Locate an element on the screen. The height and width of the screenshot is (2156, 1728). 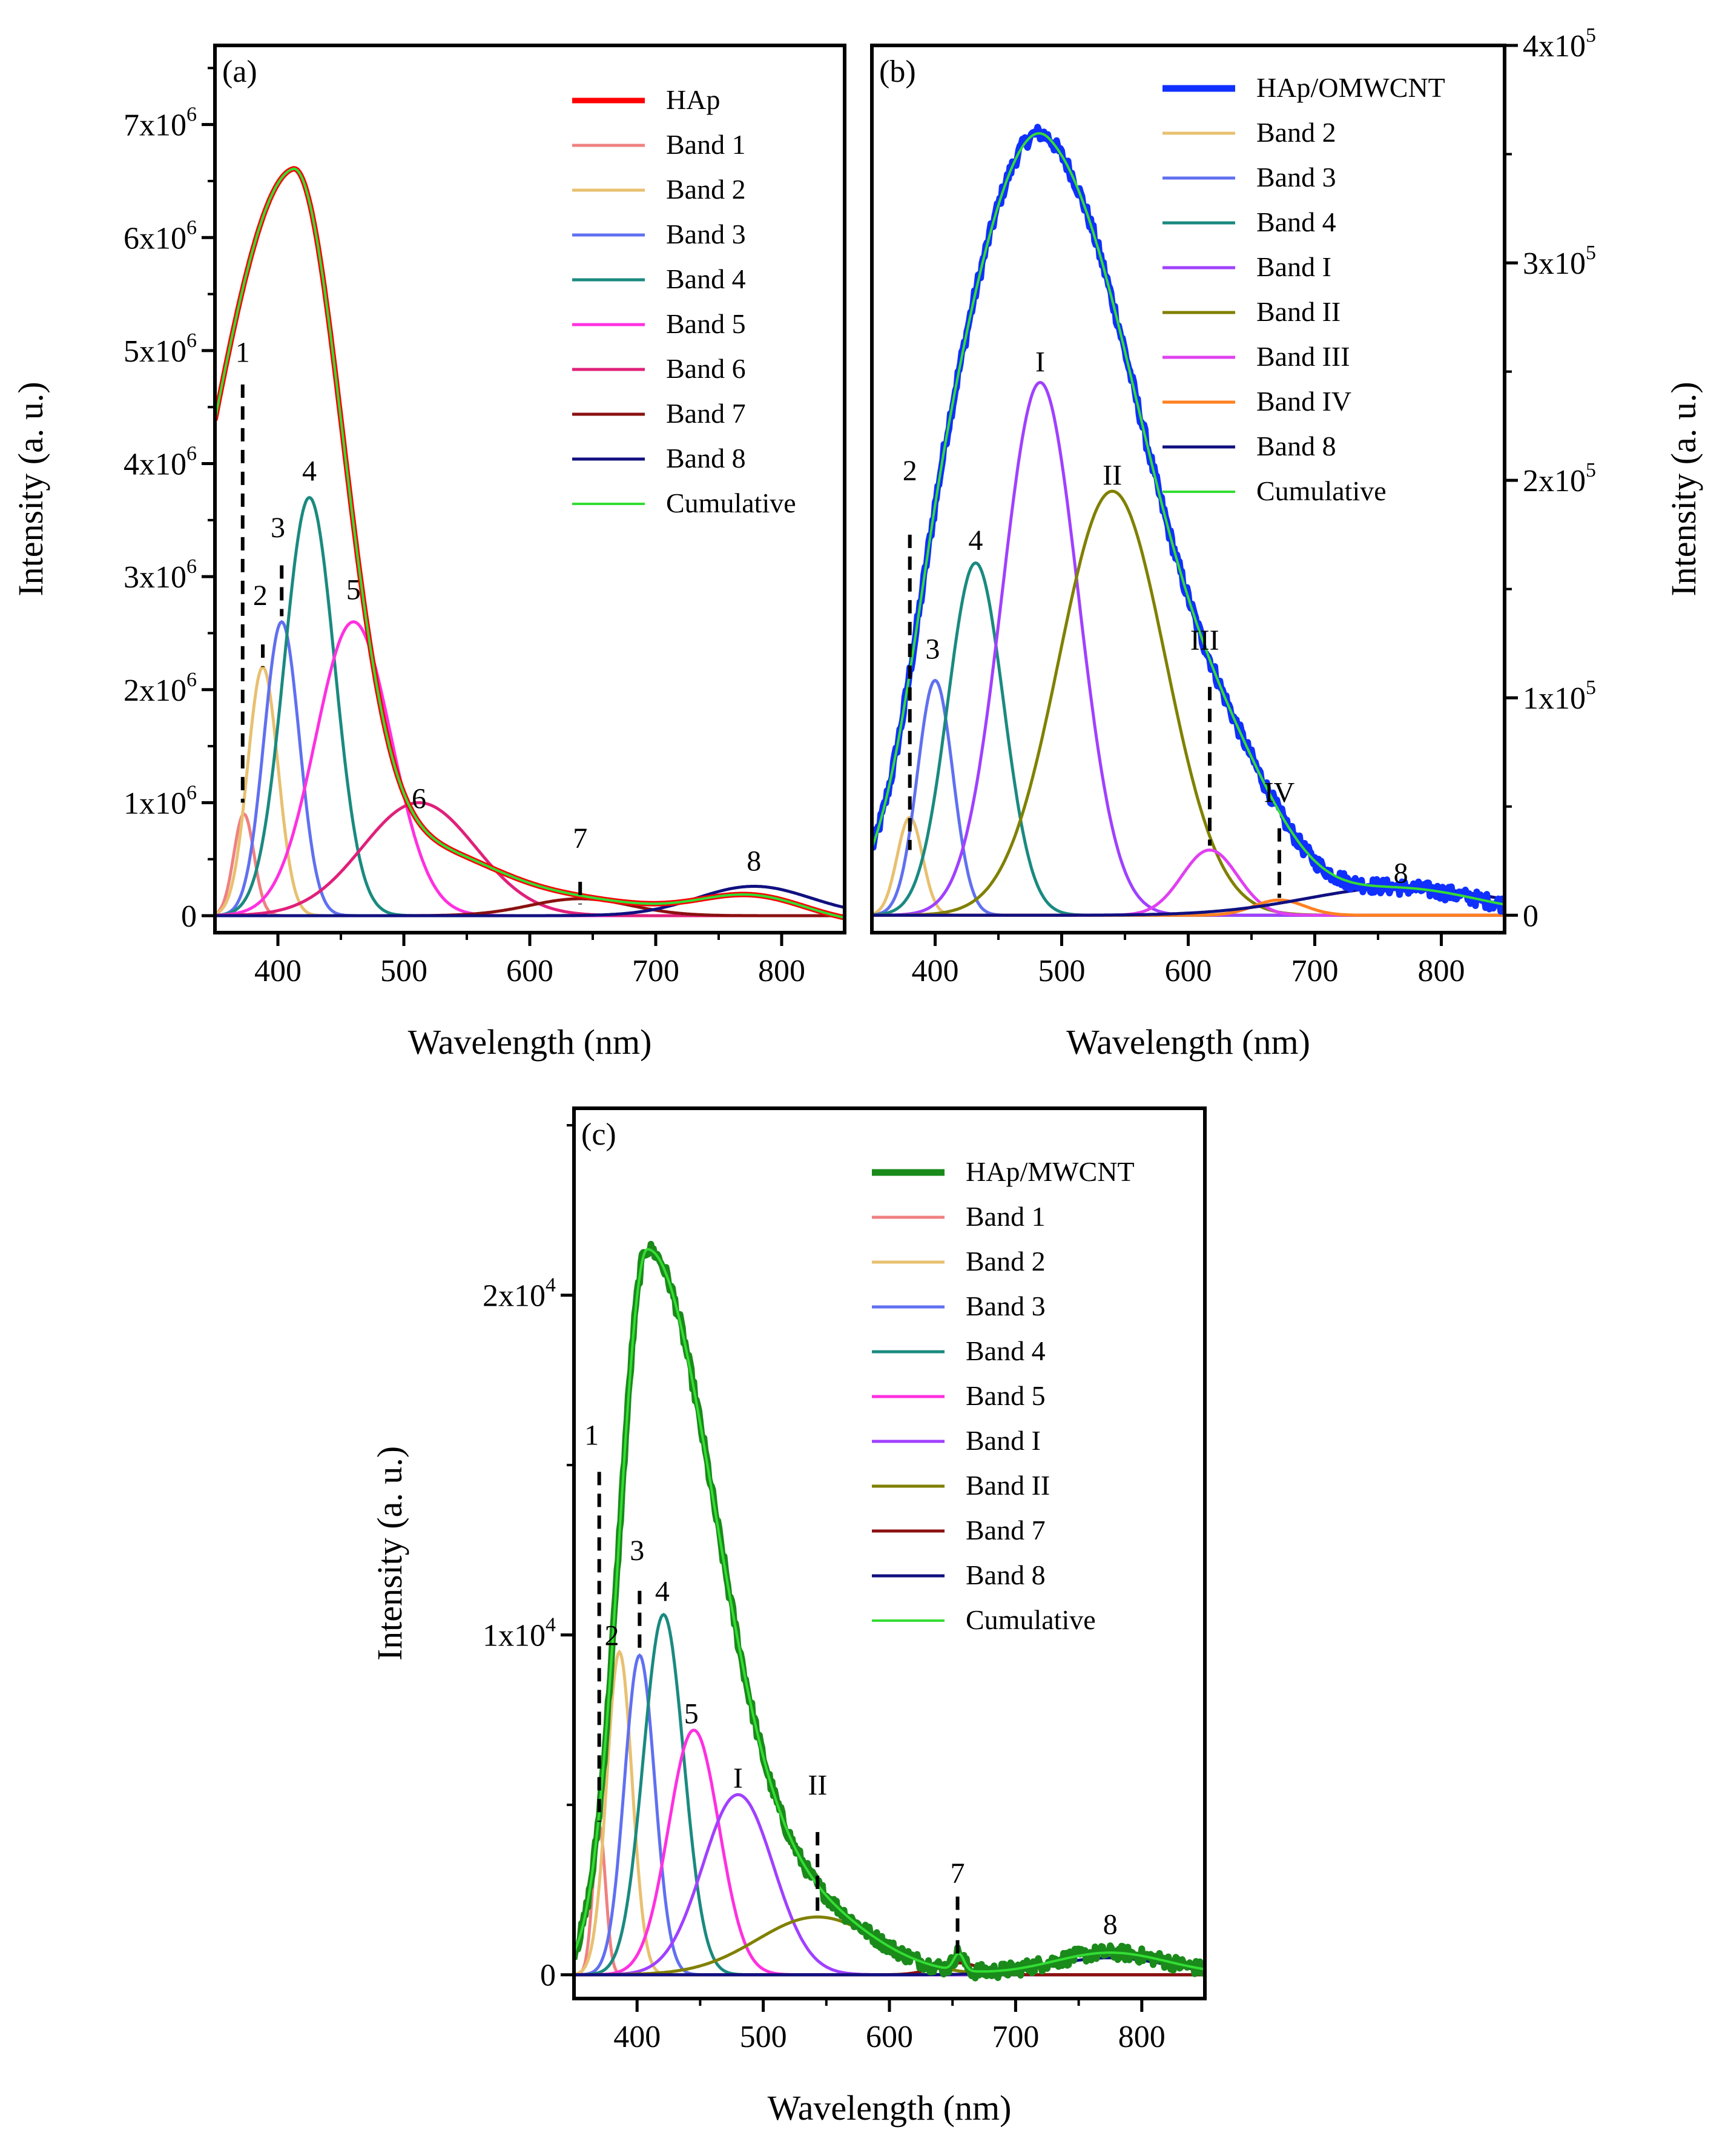
peak-annotation: II is located at coordinates (817, 1785).